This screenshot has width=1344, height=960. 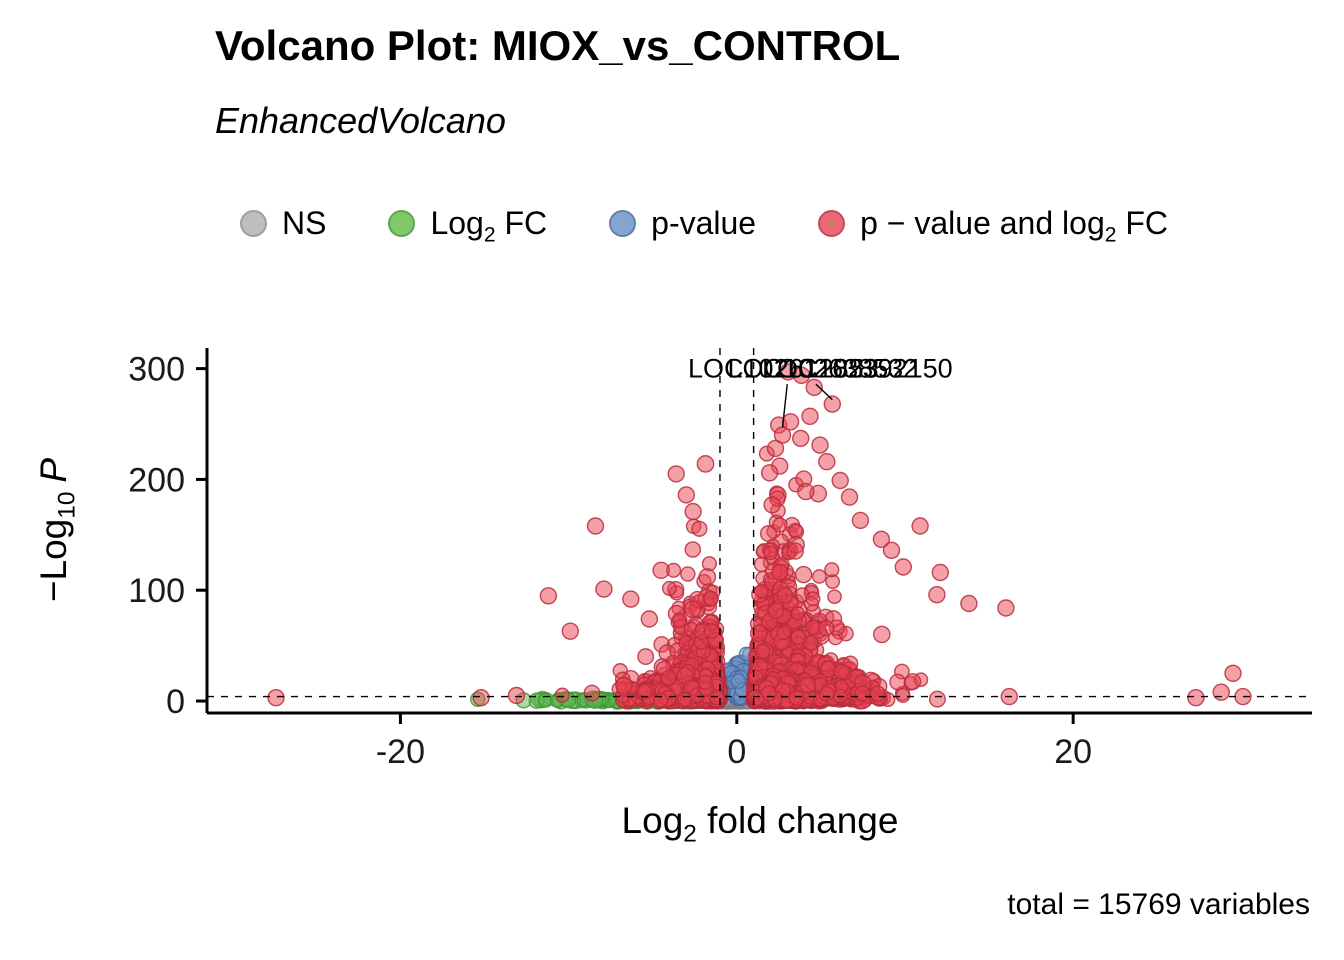 I want to click on gene-label: LOC102392150, so click(x=857, y=368).